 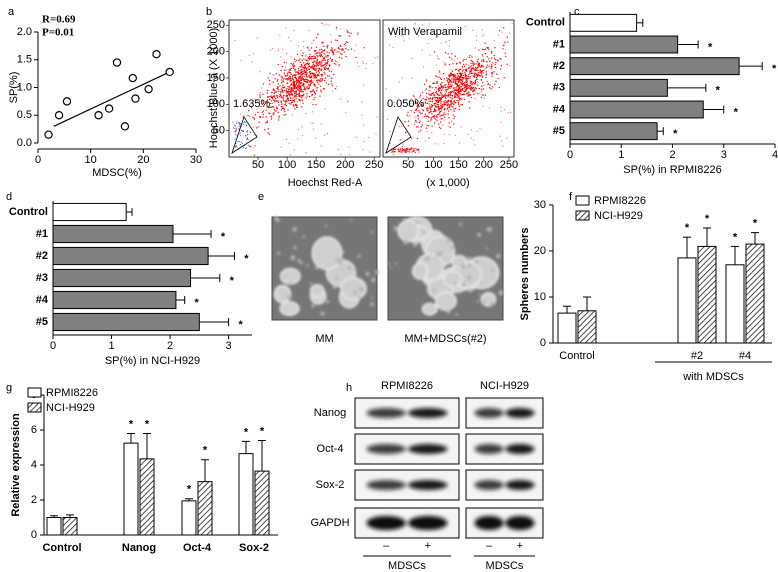 What do you see at coordinates (244, 135) in the screenshot?
I see `gate` at bounding box center [244, 135].